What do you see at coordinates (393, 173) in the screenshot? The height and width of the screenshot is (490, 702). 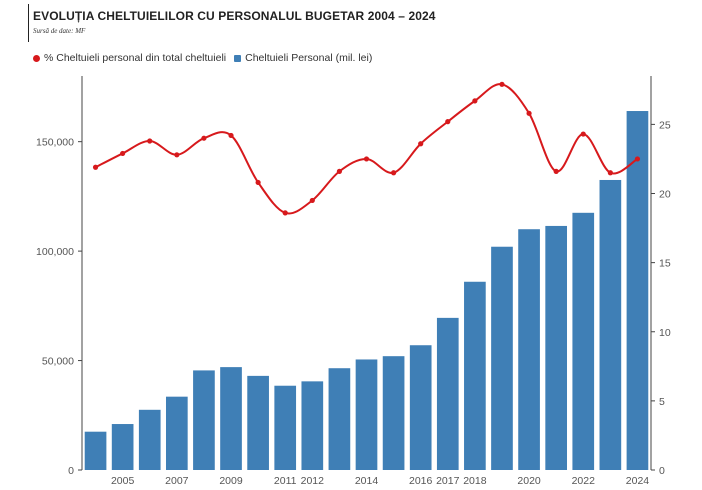 I see `line-point-2015` at bounding box center [393, 173].